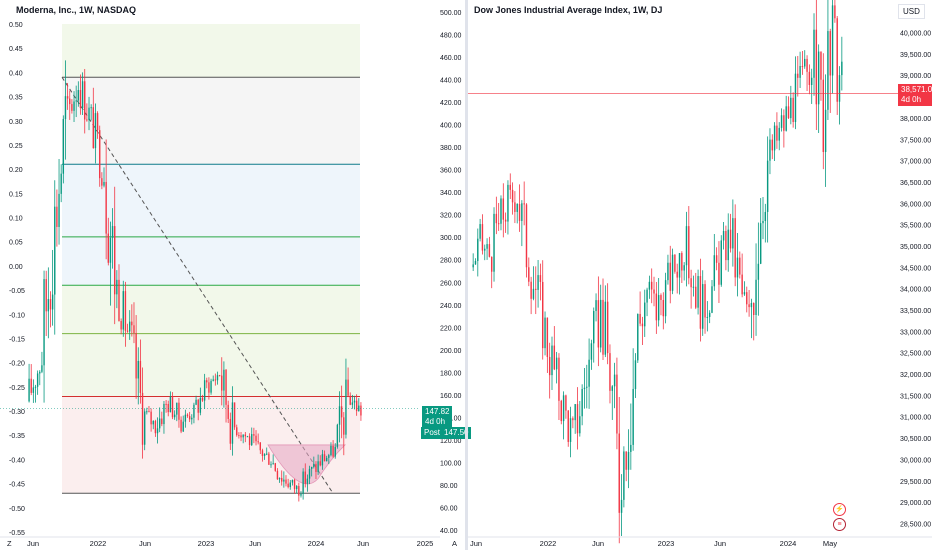  I want to click on y-tick-label: 35,000.00, so click(915, 247).